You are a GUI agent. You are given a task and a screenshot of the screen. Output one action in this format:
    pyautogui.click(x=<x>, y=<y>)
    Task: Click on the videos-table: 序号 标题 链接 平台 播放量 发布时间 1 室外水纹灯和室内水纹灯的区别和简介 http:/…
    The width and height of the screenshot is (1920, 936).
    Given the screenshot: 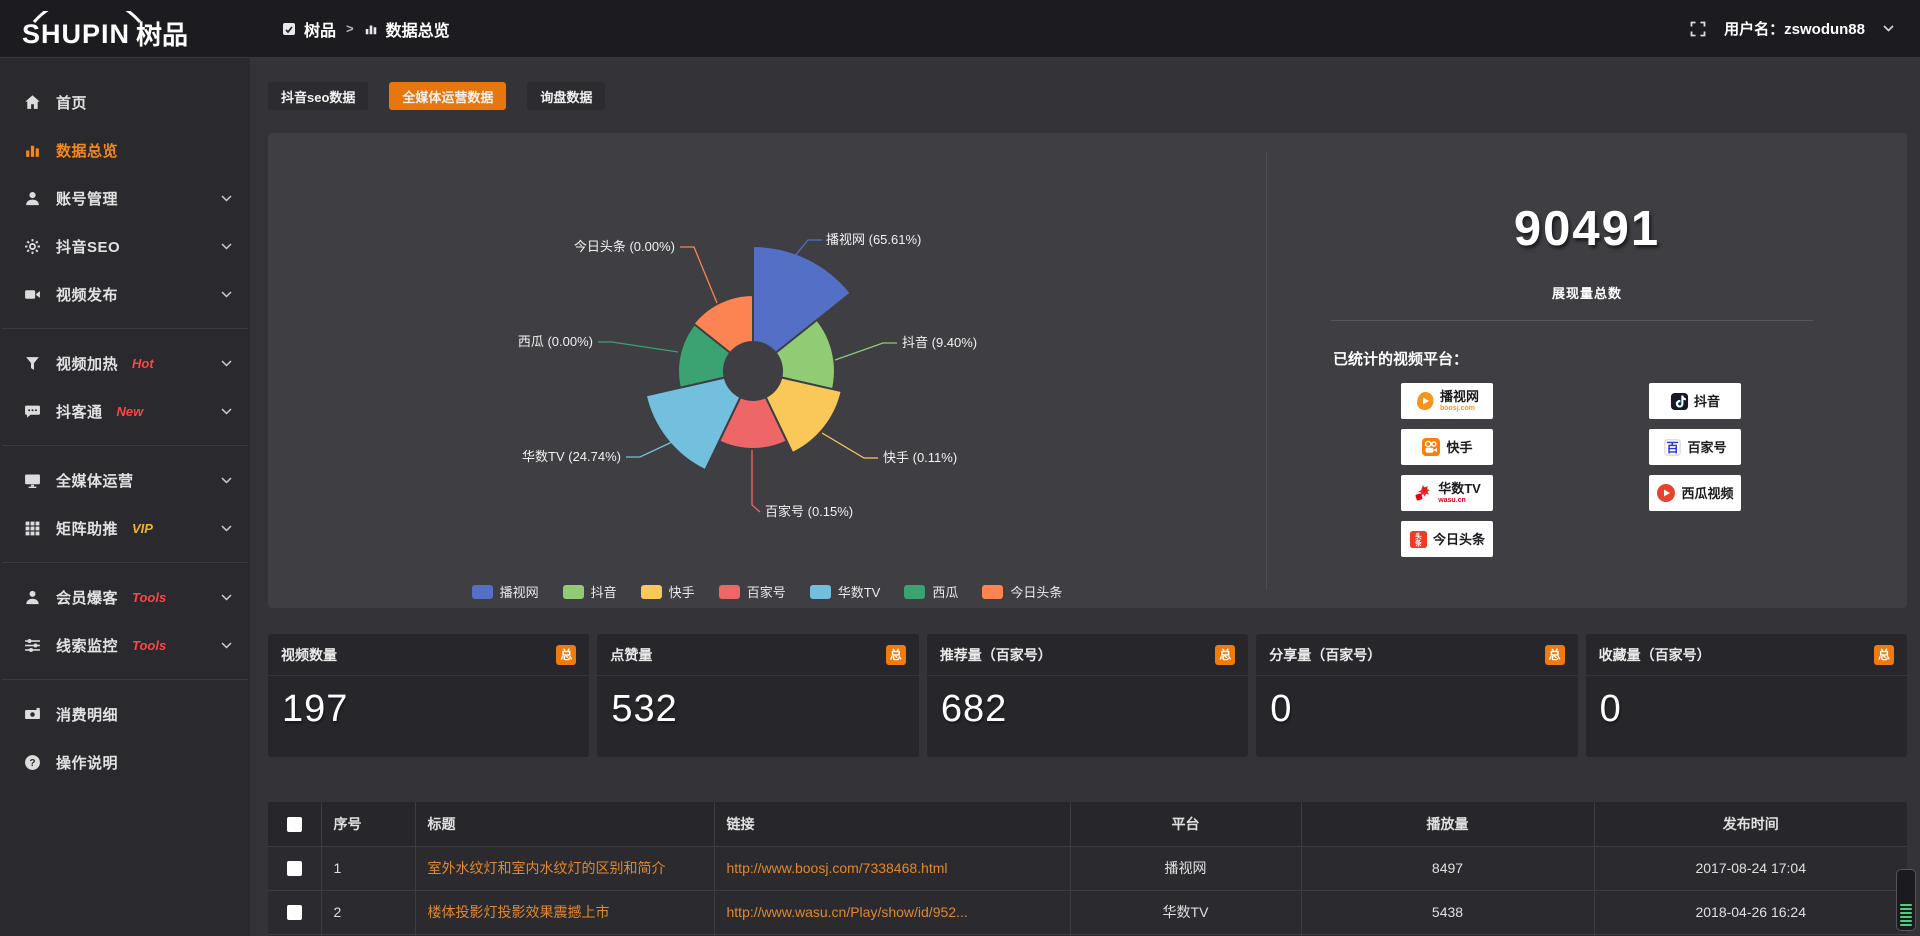 What is the action you would take?
    pyautogui.click(x=1087, y=869)
    